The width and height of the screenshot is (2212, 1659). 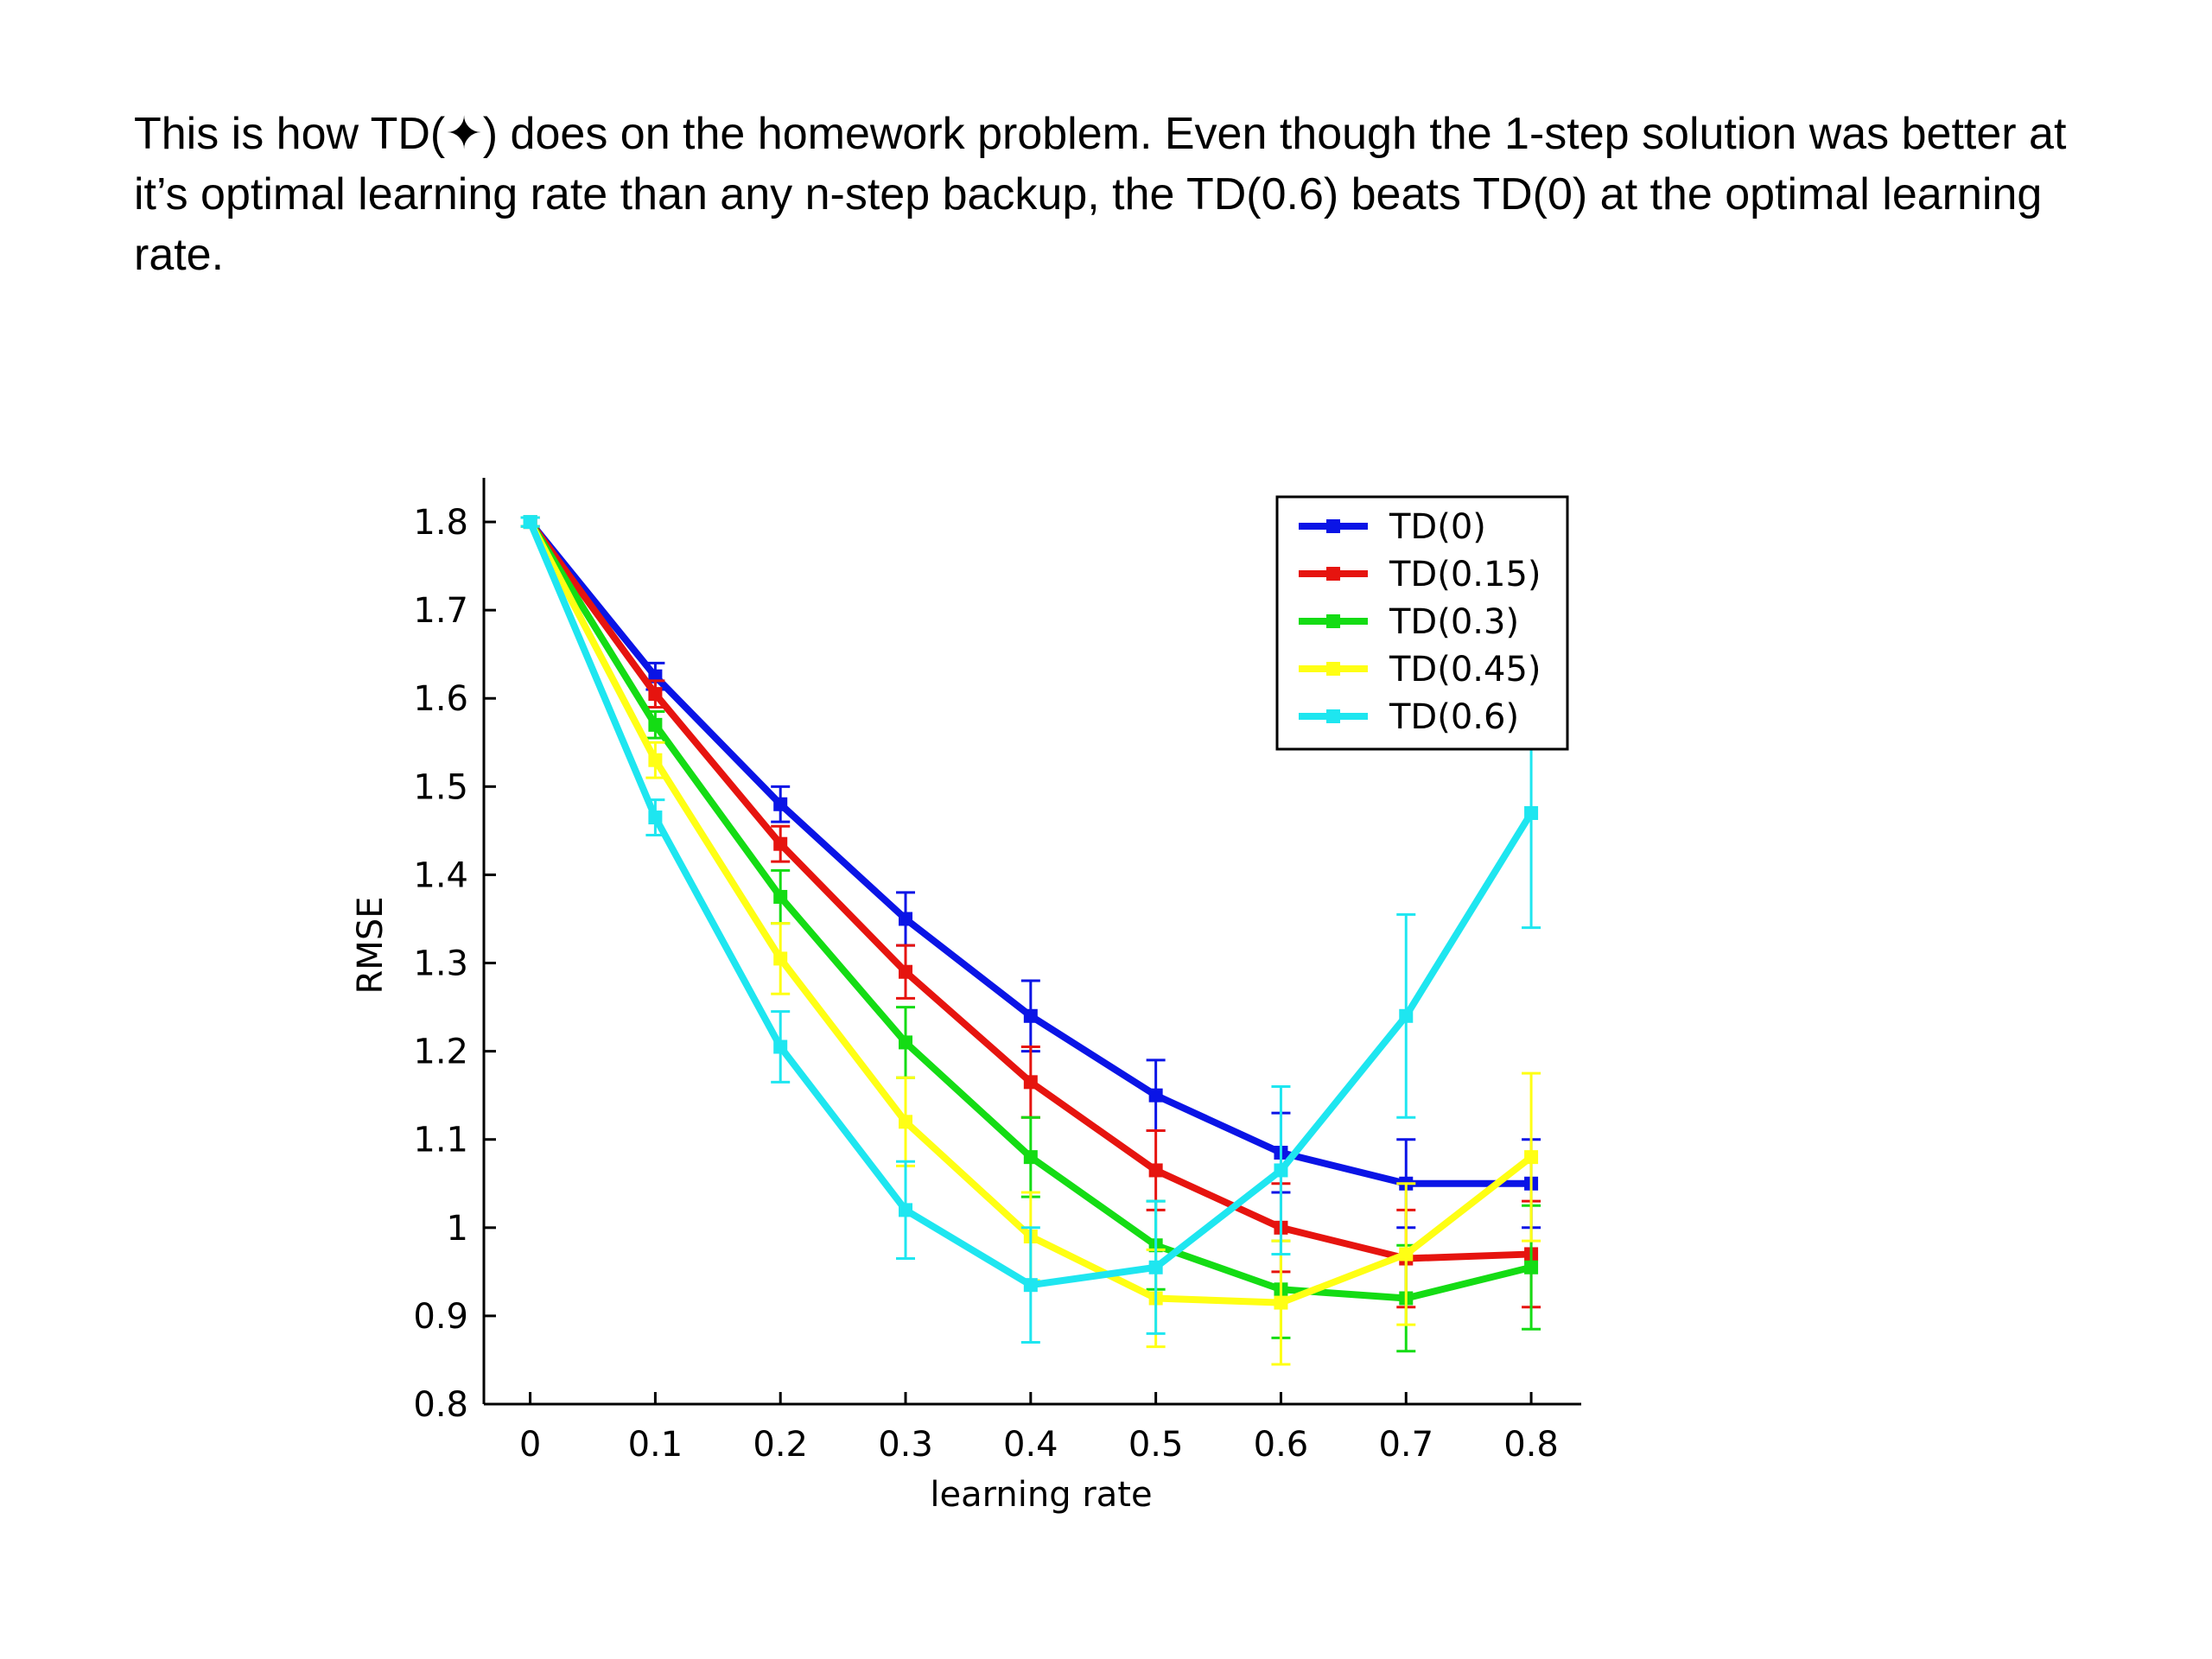 I want to click on x-tick-label: 0.8, so click(x=1531, y=1445).